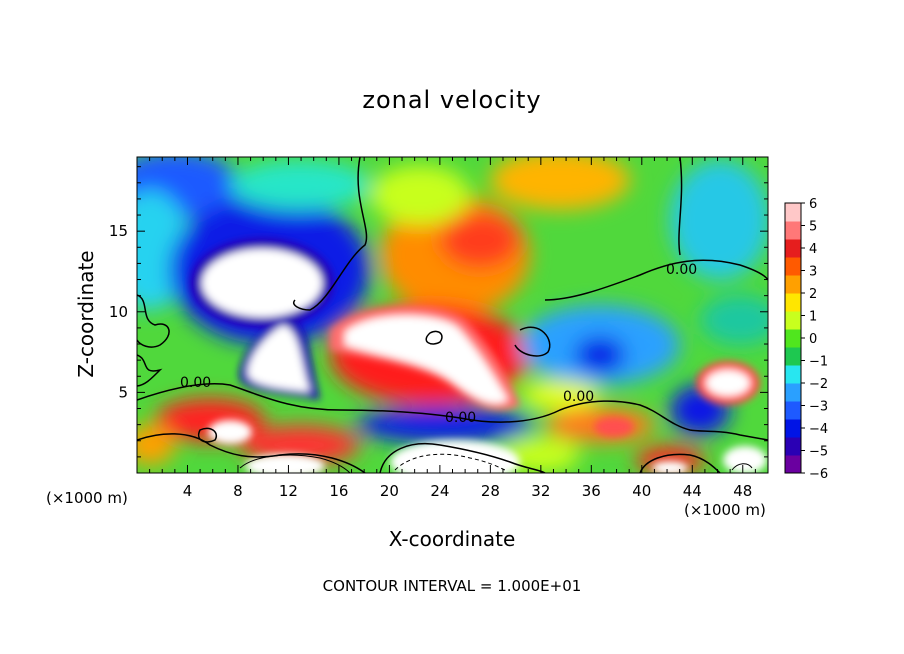 This screenshot has width=904, height=654. I want to click on contour-labels: 0.00 0.00 0.00 0.00, so click(438, 344).